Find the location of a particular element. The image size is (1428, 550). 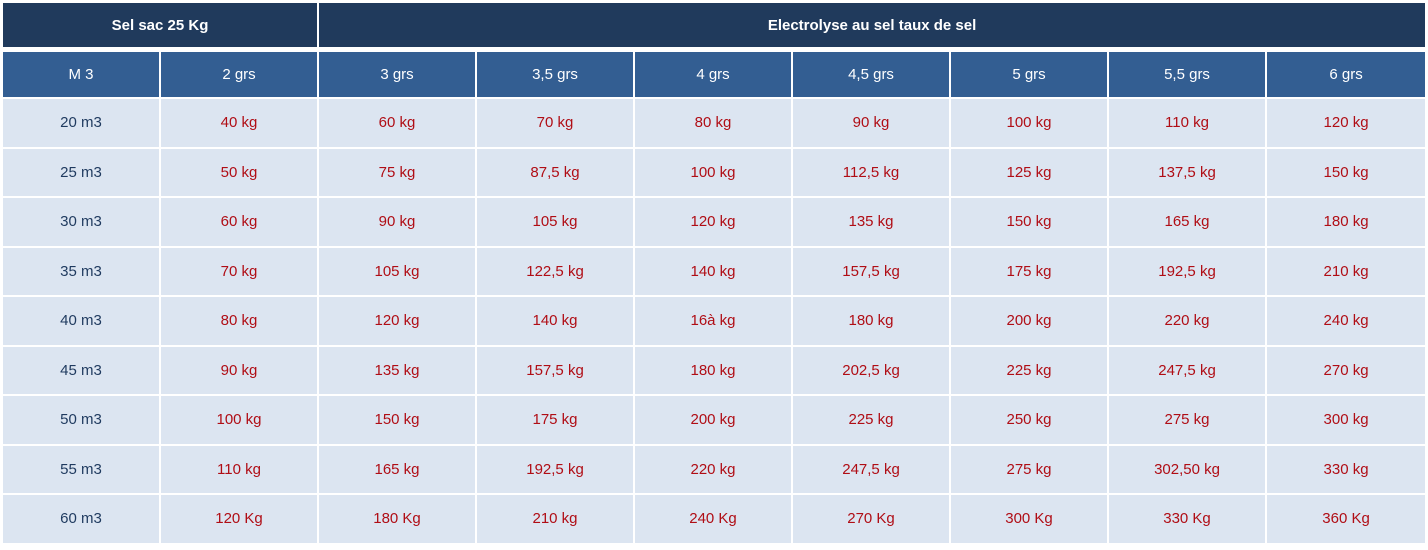

salt-quantity-cell: 112,5 kg is located at coordinates (872, 173).